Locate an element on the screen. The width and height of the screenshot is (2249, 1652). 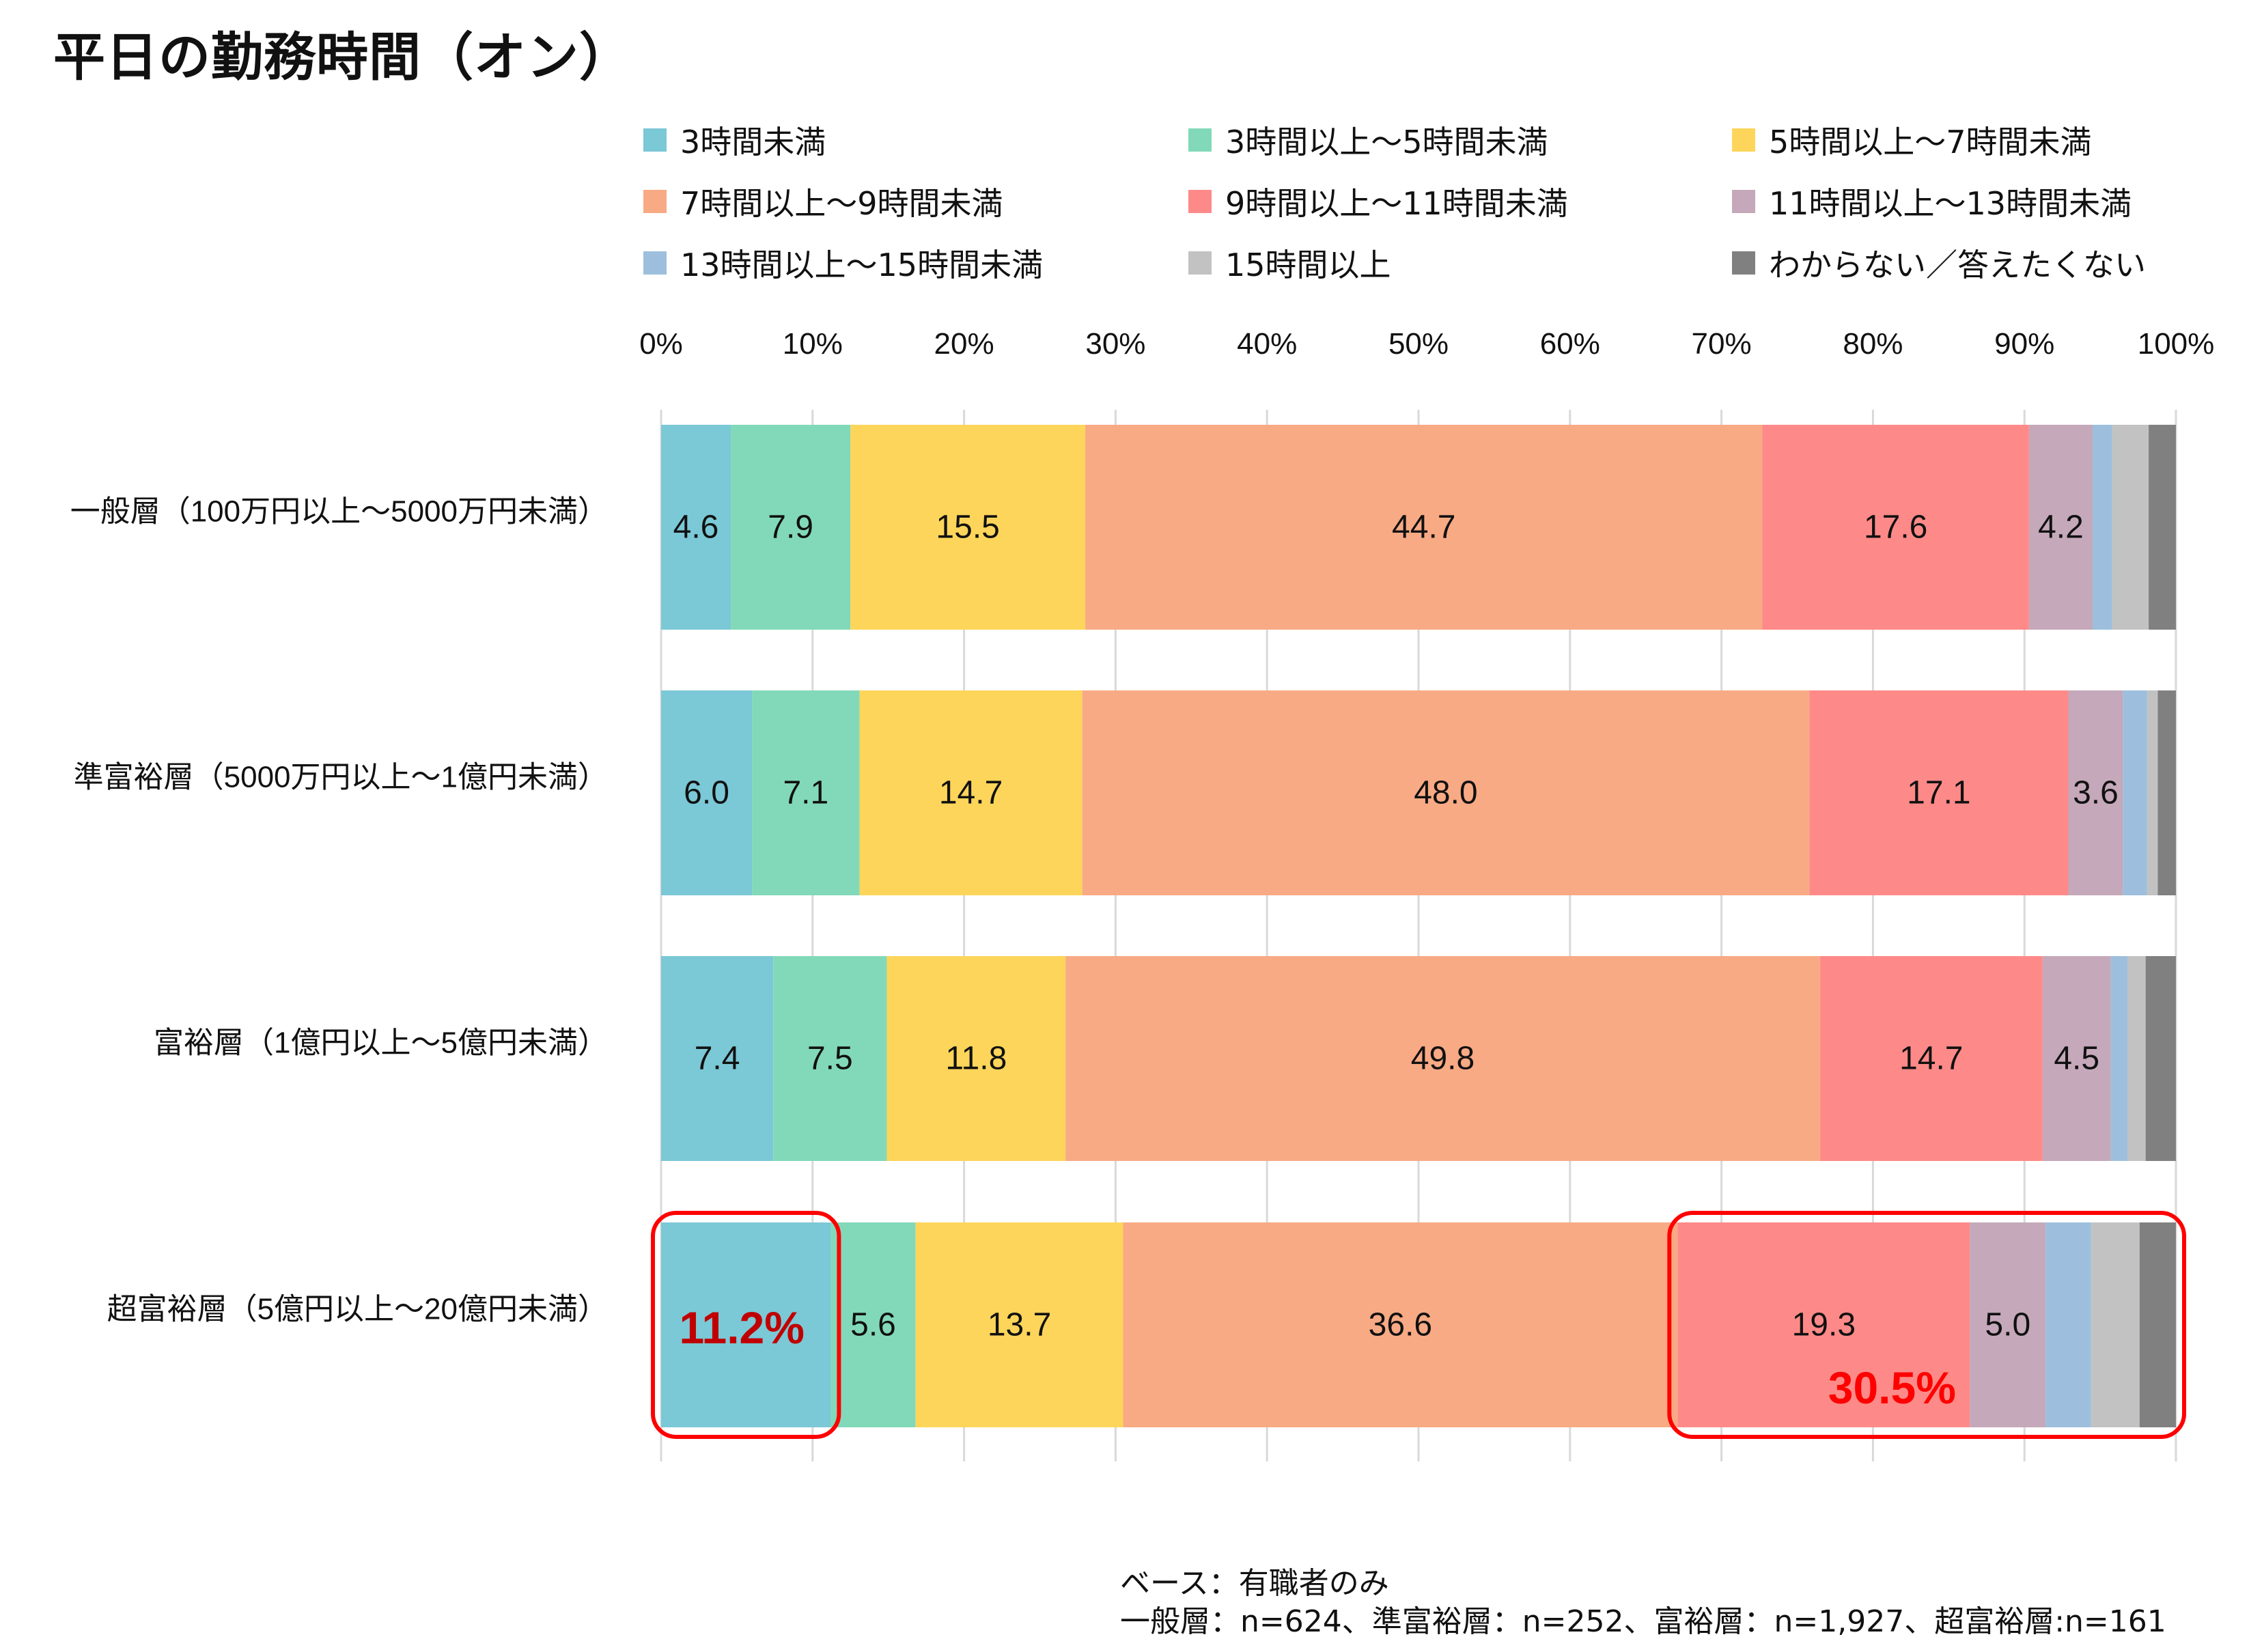
data-label: 15.5 is located at coordinates (967, 527).